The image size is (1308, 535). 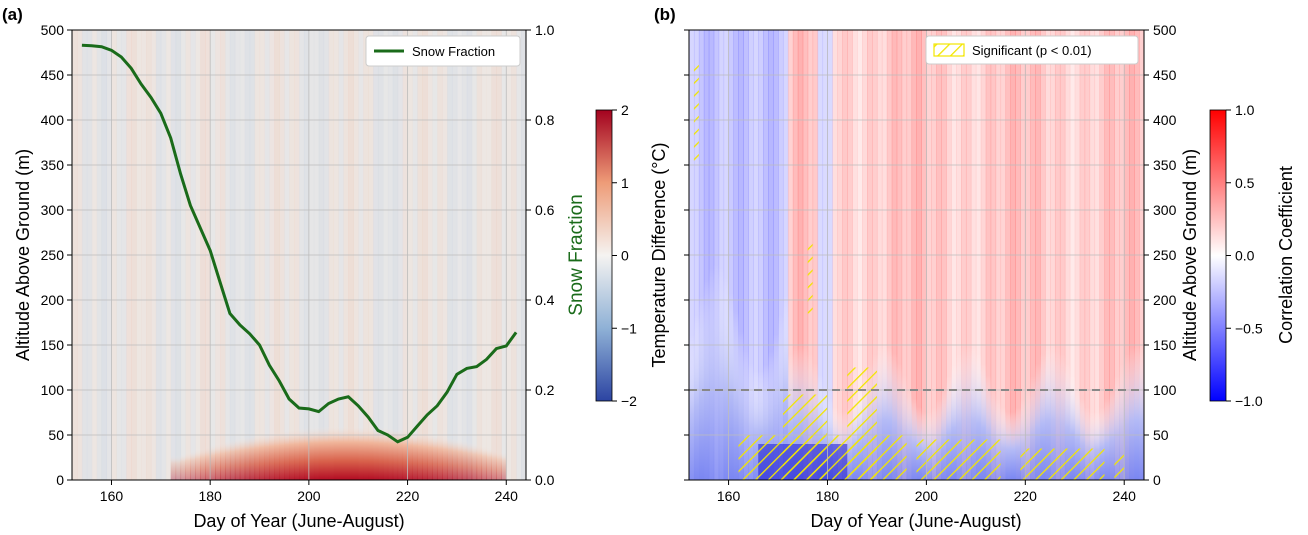 What do you see at coordinates (545, 210) in the screenshot?
I see `y2-tick-label: 0.6` at bounding box center [545, 210].